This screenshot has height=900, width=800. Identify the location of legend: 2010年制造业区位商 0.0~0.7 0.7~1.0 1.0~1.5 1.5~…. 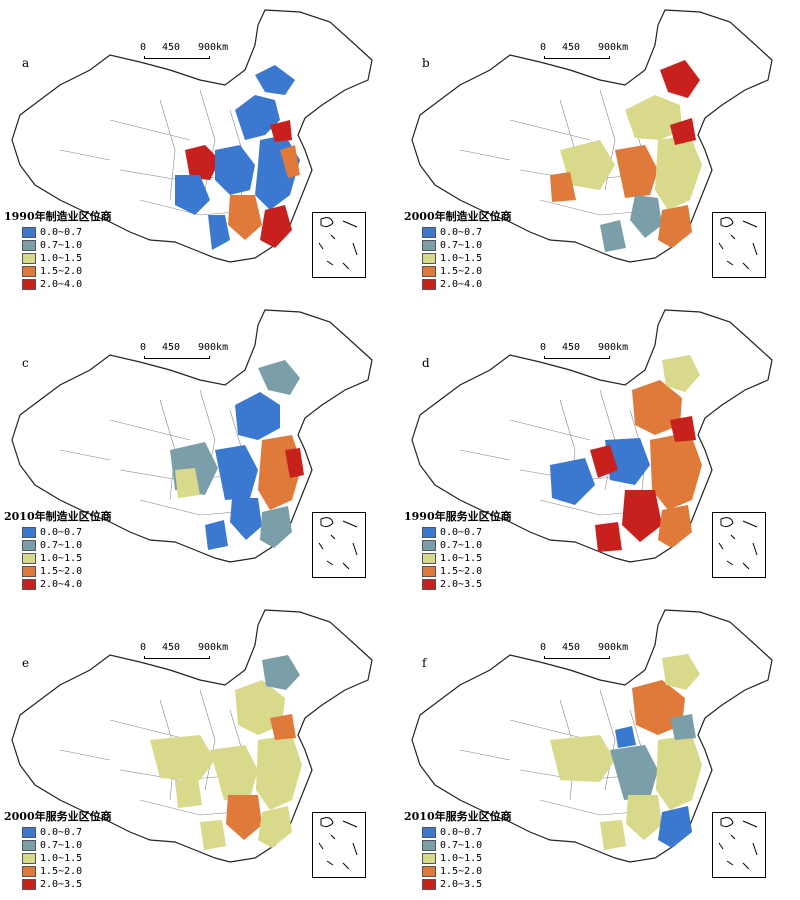
(58, 549).